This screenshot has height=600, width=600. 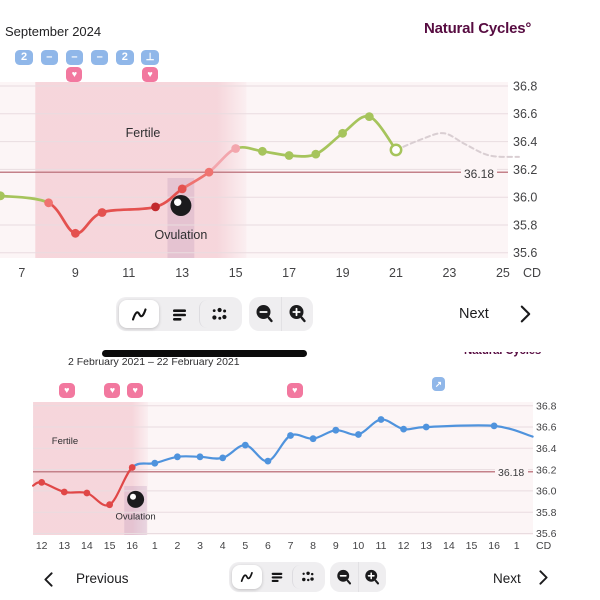 What do you see at coordinates (396, 273) in the screenshot?
I see `x-tick-label: 21` at bounding box center [396, 273].